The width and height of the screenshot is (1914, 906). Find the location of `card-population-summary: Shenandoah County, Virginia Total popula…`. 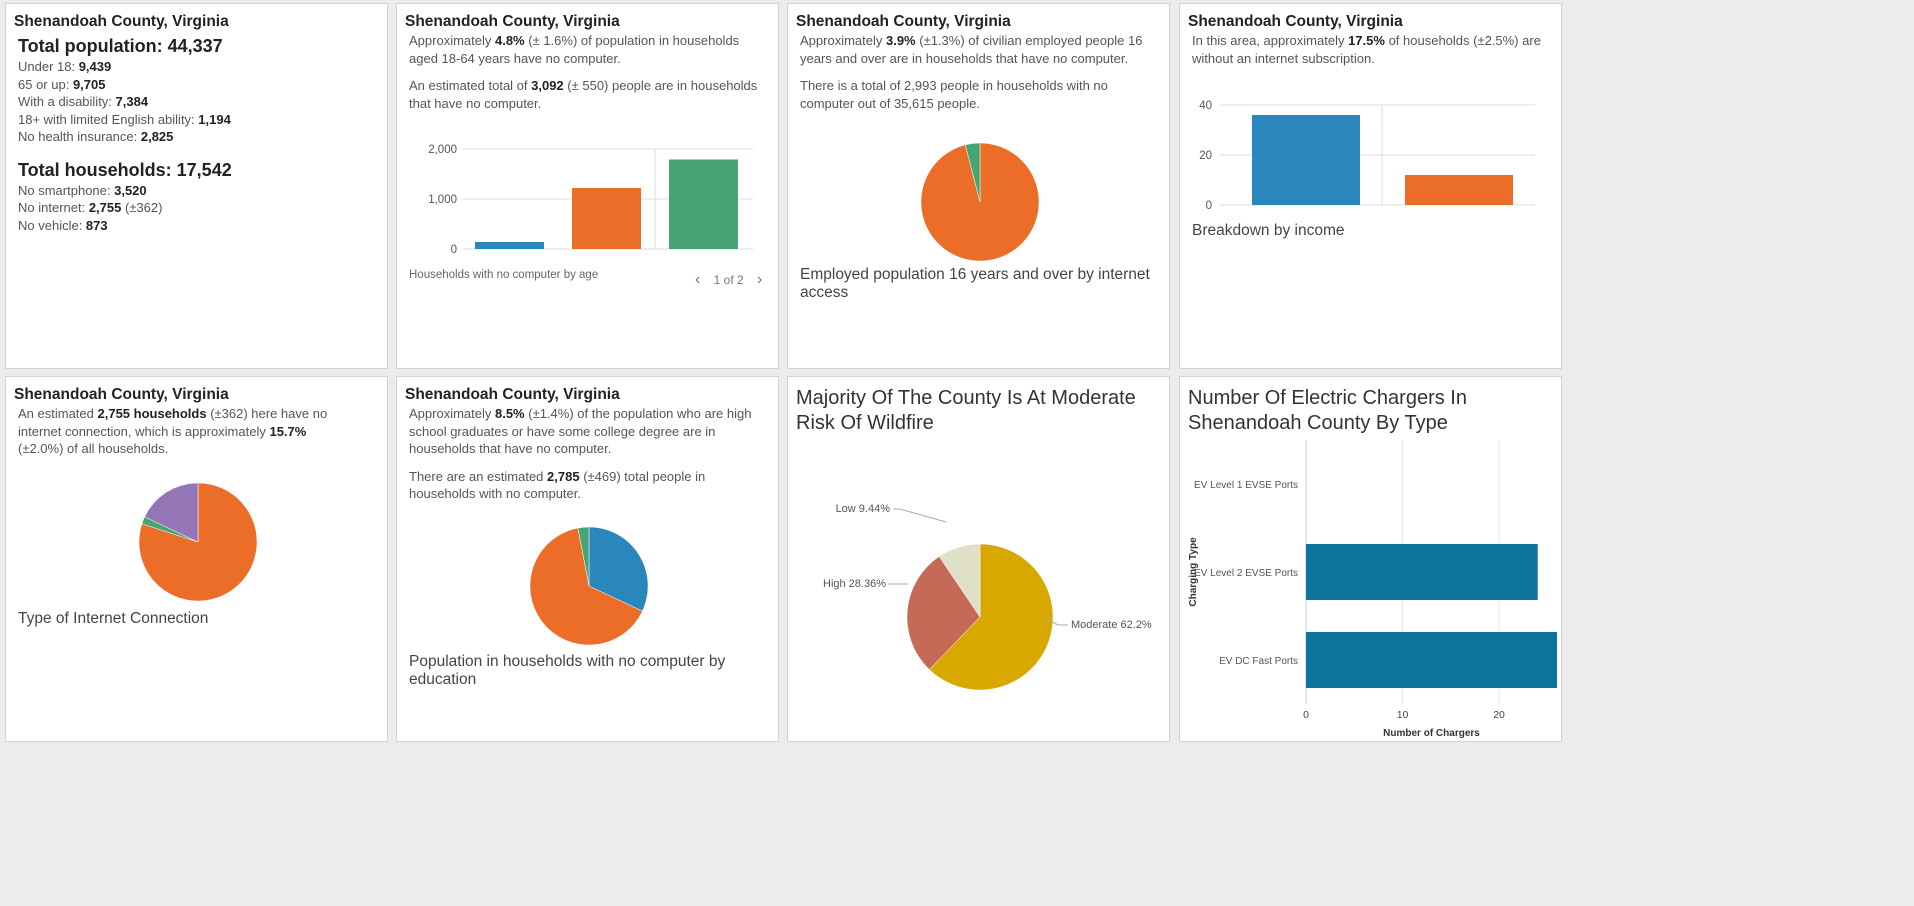

card-population-summary: Shenandoah County, Virginia Total popula… is located at coordinates (196, 186).